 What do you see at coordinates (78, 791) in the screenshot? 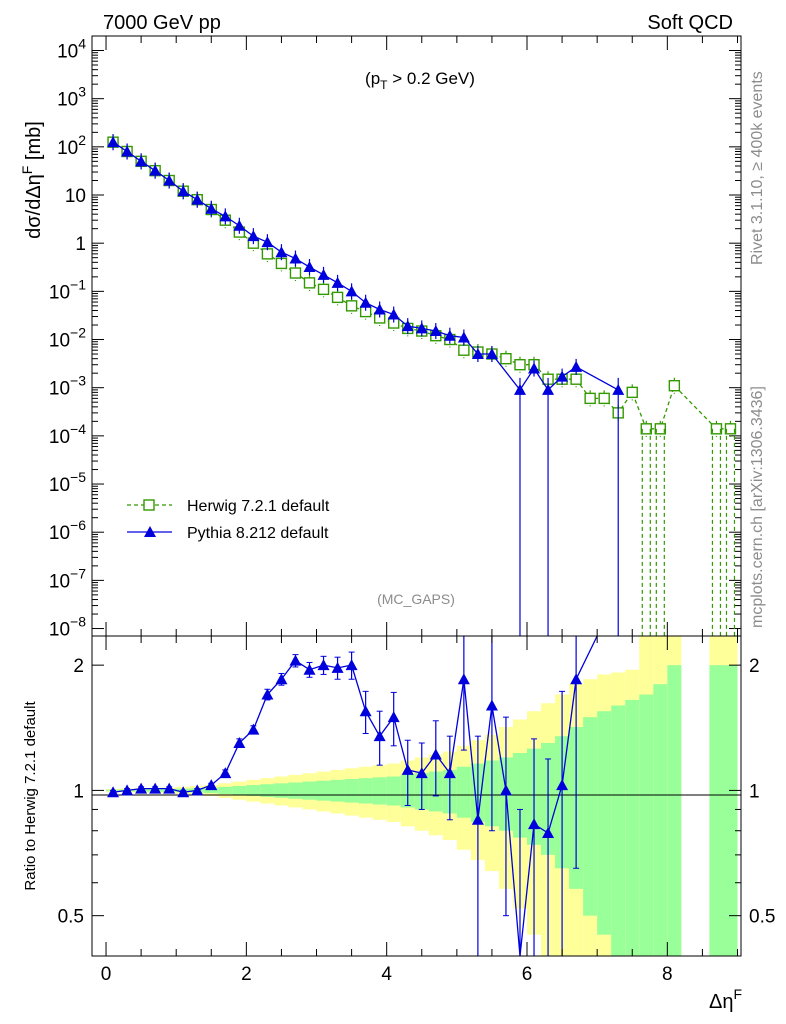
I see `ratio-y-tick-label: 1` at bounding box center [78, 791].